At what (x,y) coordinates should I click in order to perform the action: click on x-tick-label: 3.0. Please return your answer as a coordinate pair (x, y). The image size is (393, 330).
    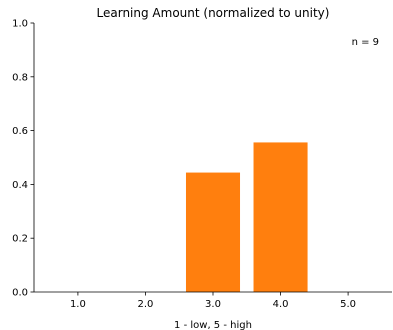
    Looking at the image, I should click on (213, 304).